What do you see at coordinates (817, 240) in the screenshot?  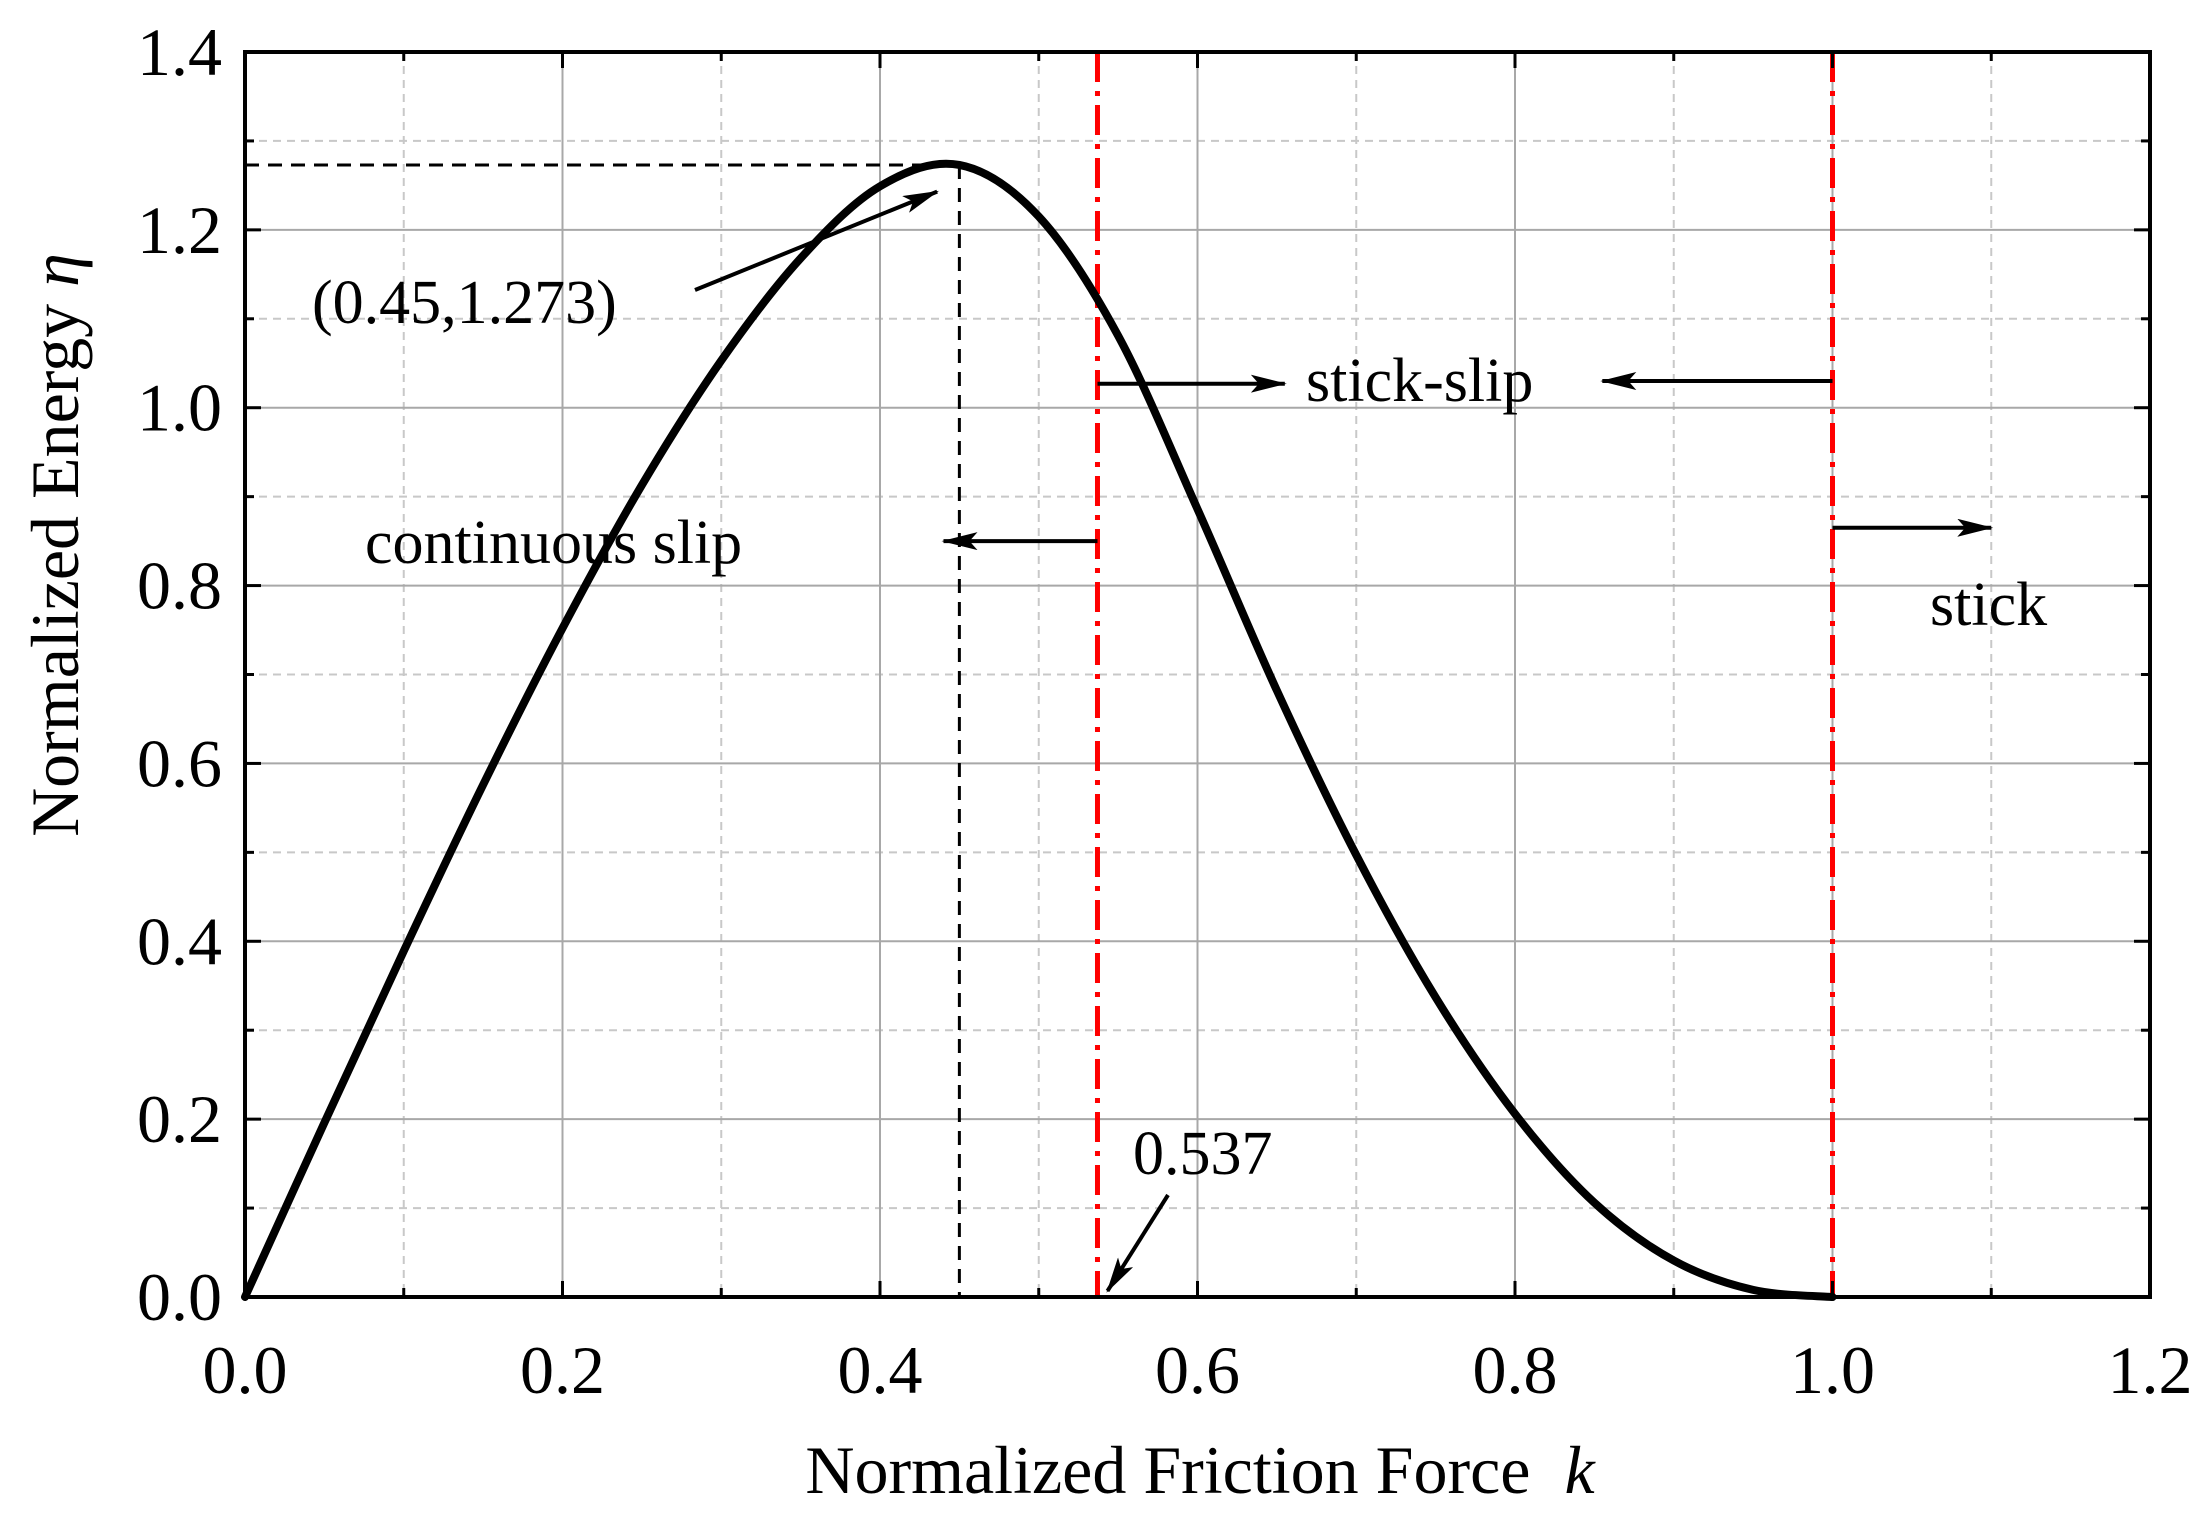 I see `peak-label-arrow` at bounding box center [817, 240].